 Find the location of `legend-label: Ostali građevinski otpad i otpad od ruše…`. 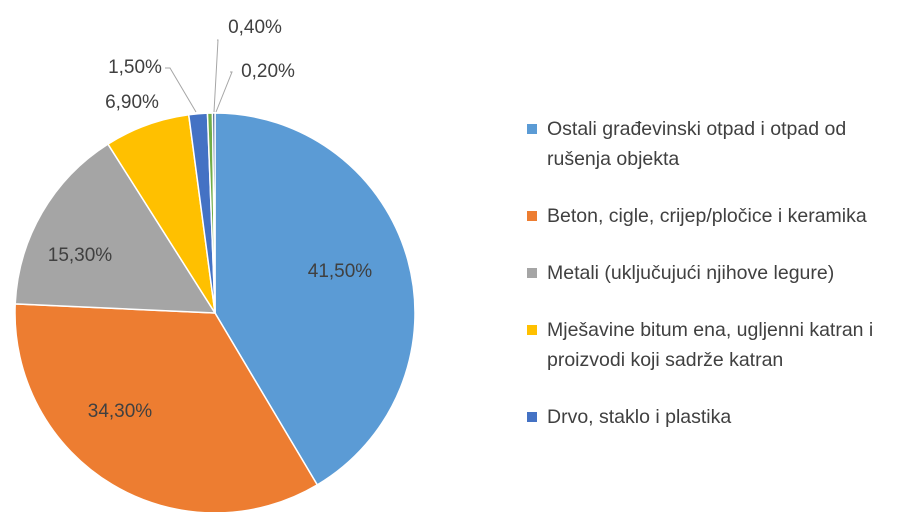

legend-label: Ostali građevinski otpad i otpad od ruše… is located at coordinates (697, 144).